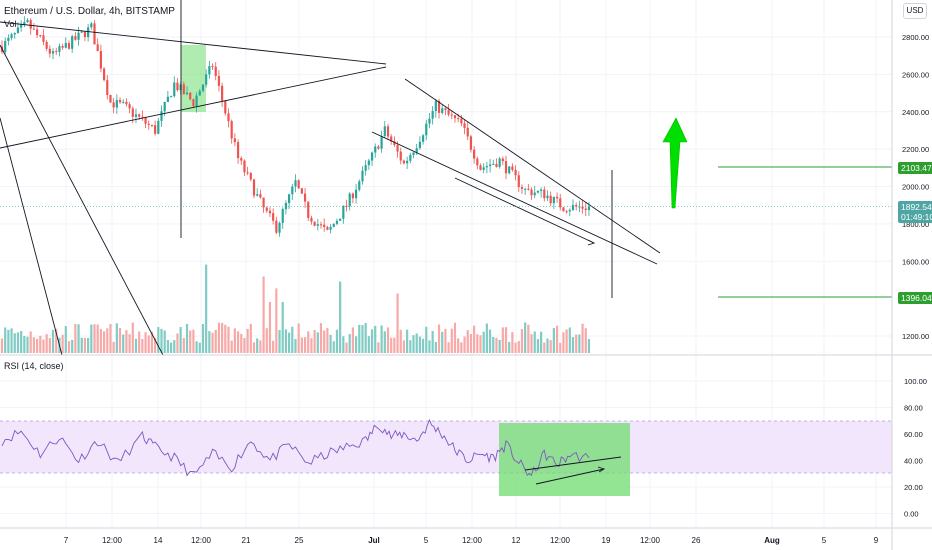 The image size is (932, 550). What do you see at coordinates (299, 540) in the screenshot?
I see `time-tick-label: 25` at bounding box center [299, 540].